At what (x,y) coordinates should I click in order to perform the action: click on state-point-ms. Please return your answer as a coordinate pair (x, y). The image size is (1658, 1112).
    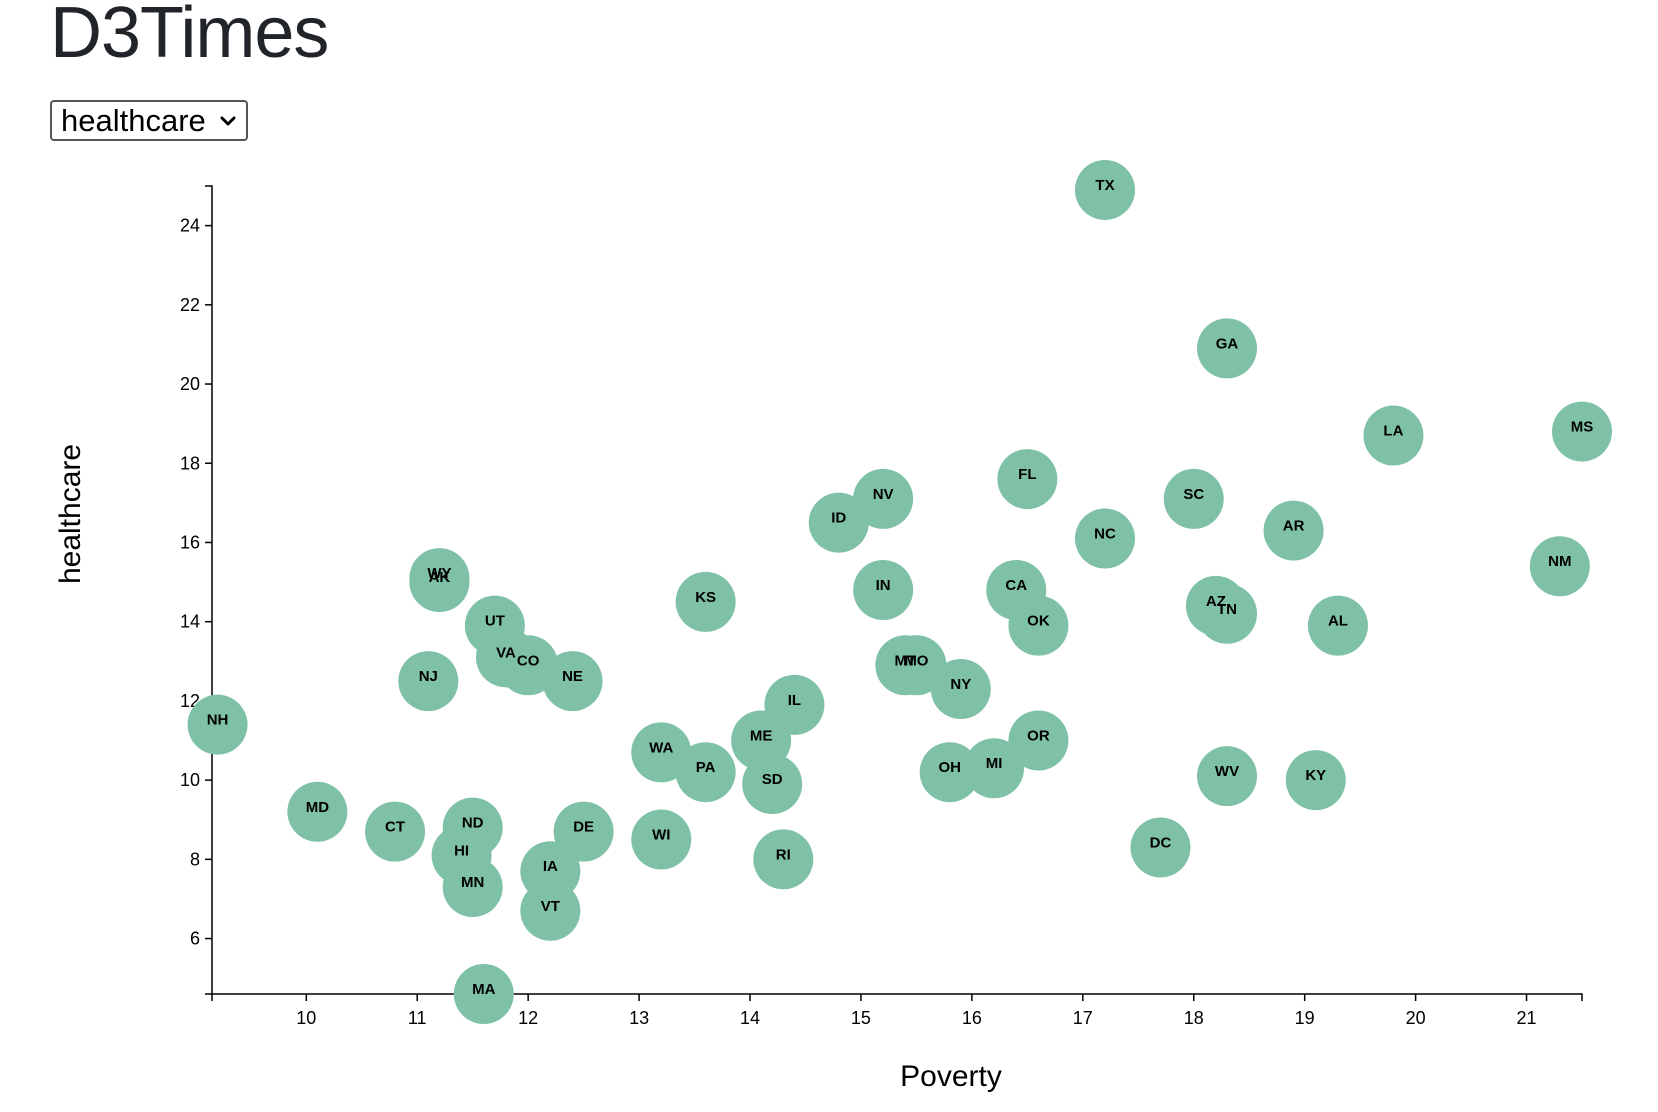
    Looking at the image, I should click on (1582, 431).